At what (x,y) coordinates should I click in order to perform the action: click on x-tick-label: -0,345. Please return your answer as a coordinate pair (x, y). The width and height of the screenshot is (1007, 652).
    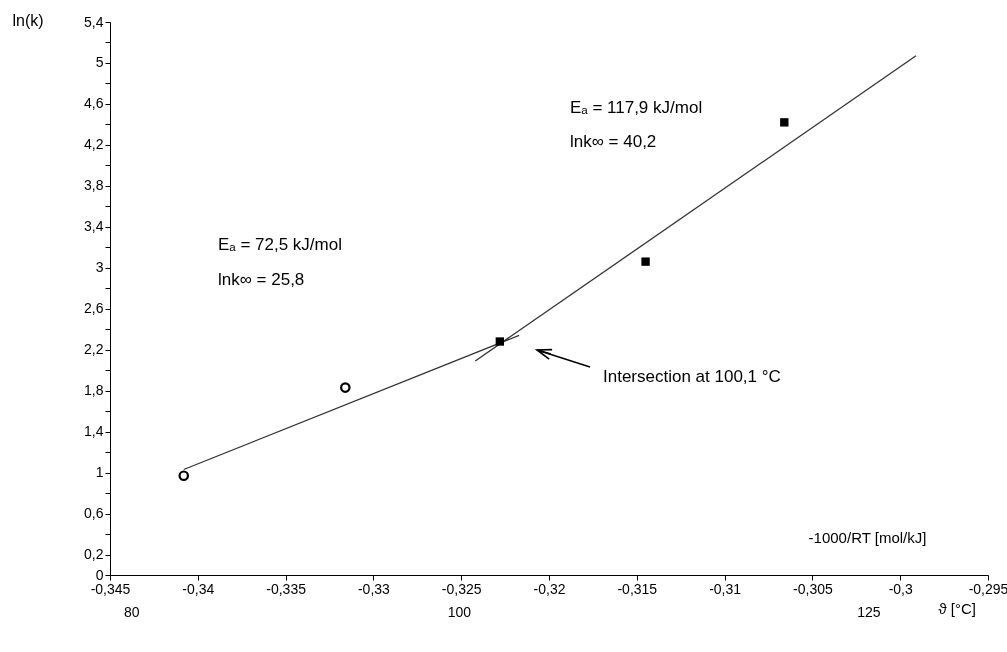
    Looking at the image, I should click on (110, 588).